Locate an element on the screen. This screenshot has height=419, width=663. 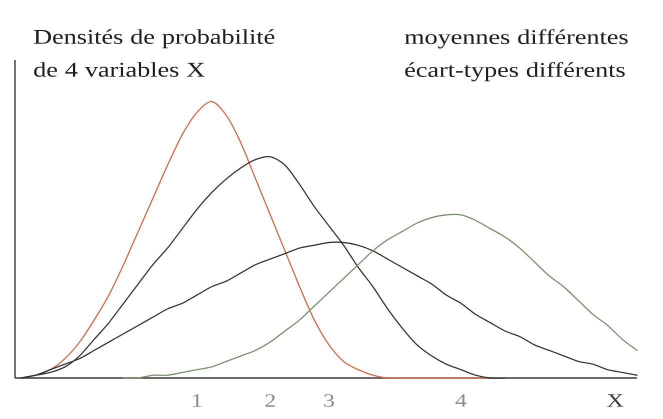
chart-title: Densités de probabilité de 4 variables X is located at coordinates (154, 53).